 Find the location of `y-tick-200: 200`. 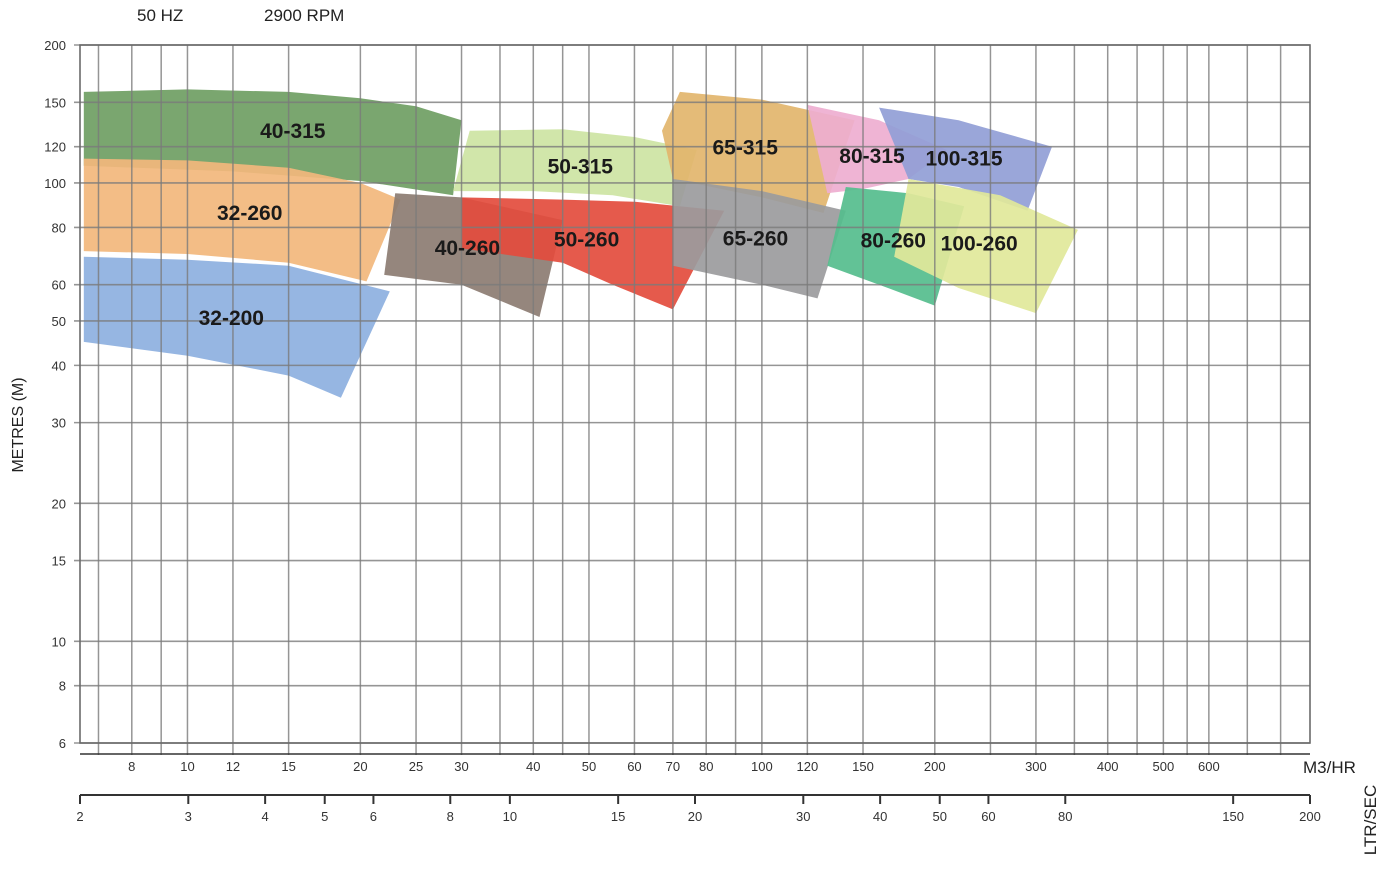

y-tick-200: 200 is located at coordinates (55, 45).